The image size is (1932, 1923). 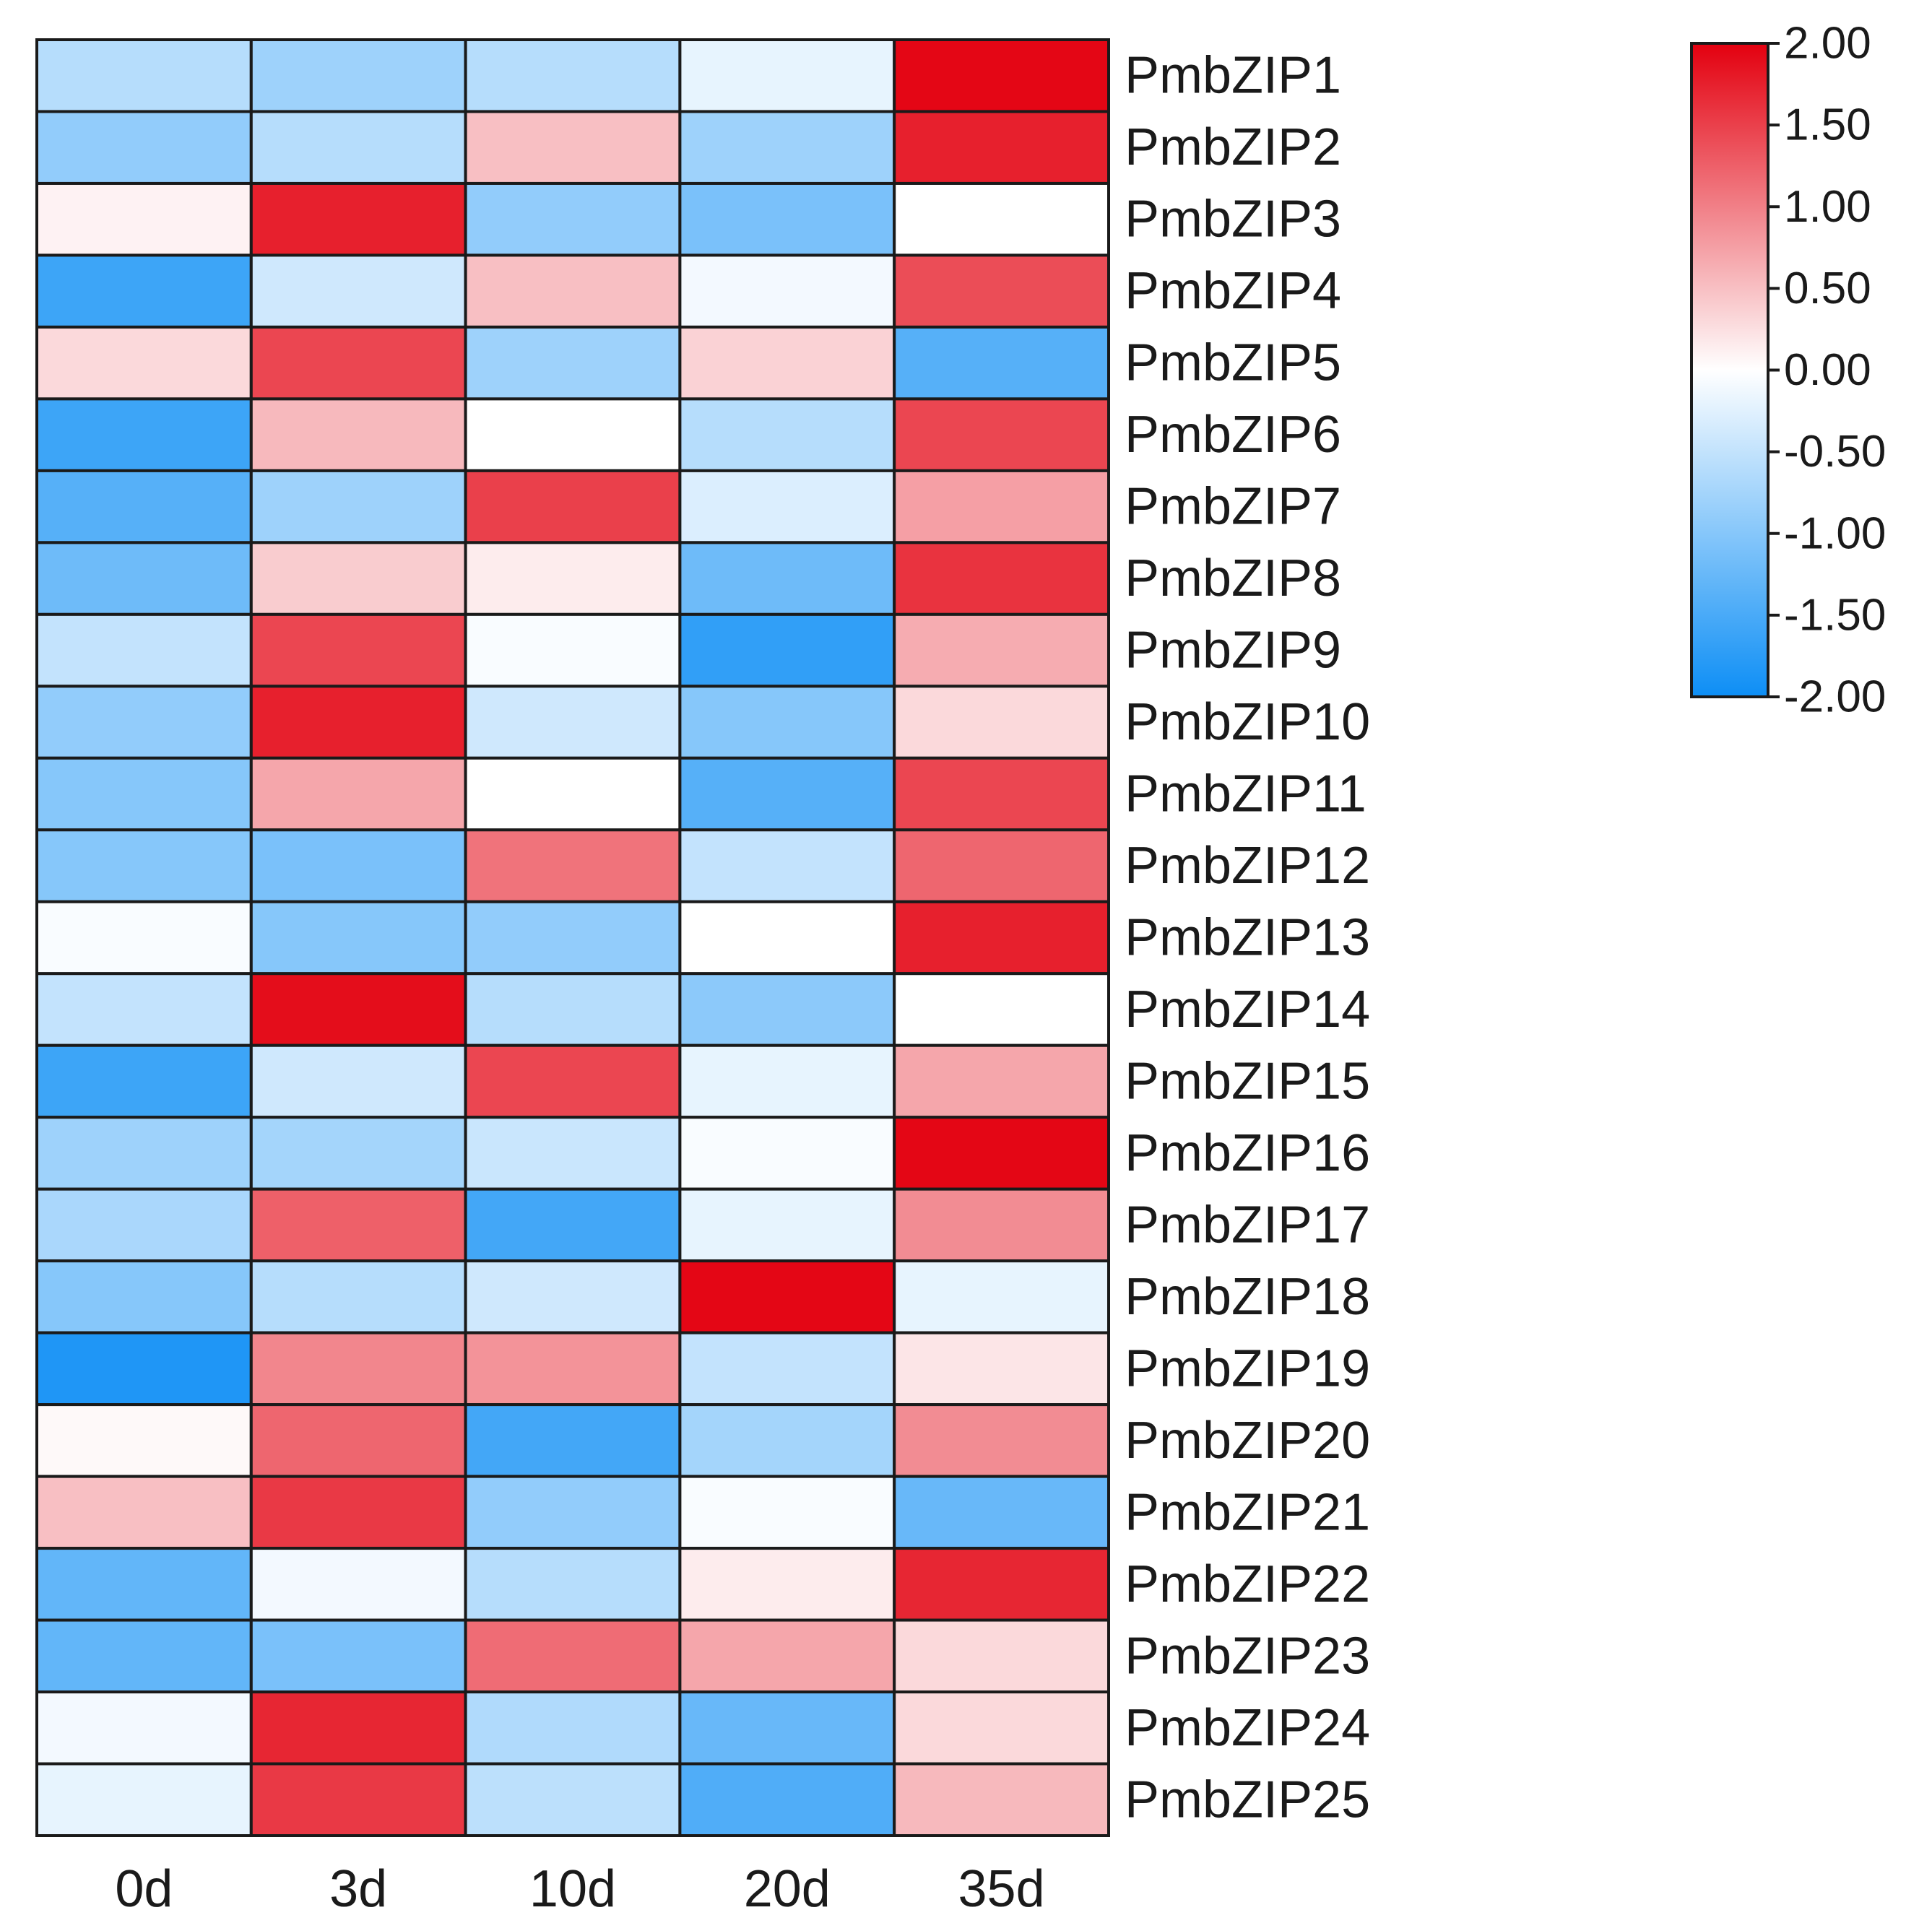 What do you see at coordinates (1247, 722) in the screenshot?
I see `row-label: PmbZIP10` at bounding box center [1247, 722].